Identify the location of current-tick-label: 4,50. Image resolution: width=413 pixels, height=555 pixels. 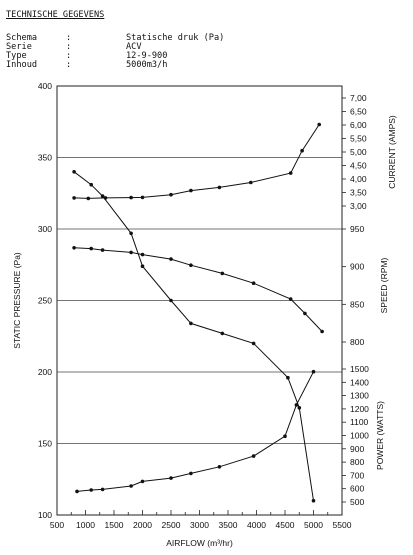
(358, 166).